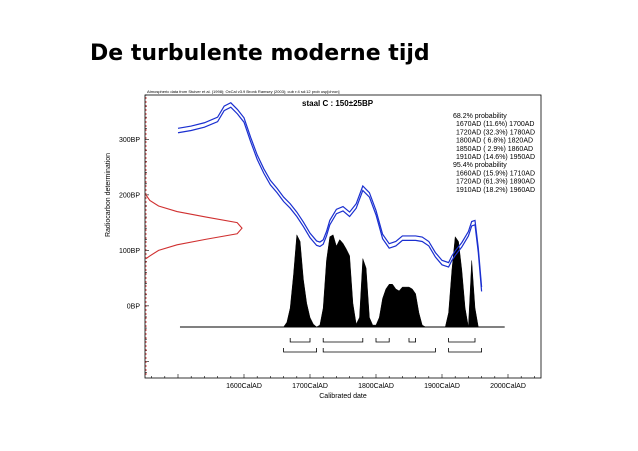 The image size is (638, 451). What do you see at coordinates (108, 195) in the screenshot?
I see `y-axis-label: Radiocarbon determination` at bounding box center [108, 195].